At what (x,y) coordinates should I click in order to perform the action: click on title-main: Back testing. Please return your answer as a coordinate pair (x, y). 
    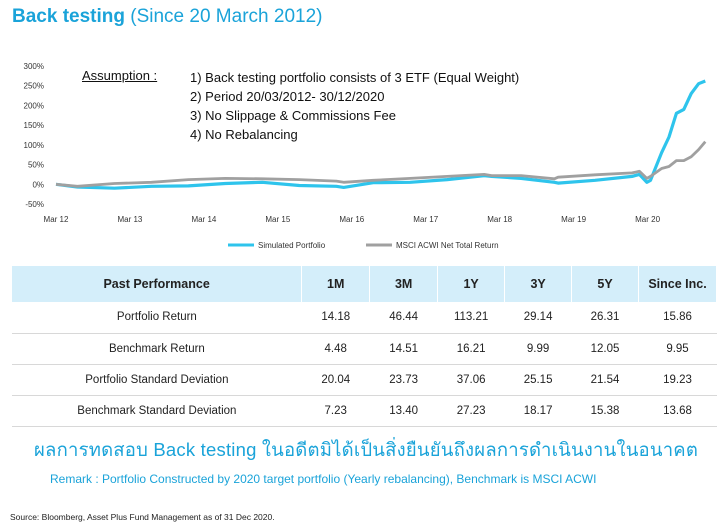
    Looking at the image, I should click on (68, 16).